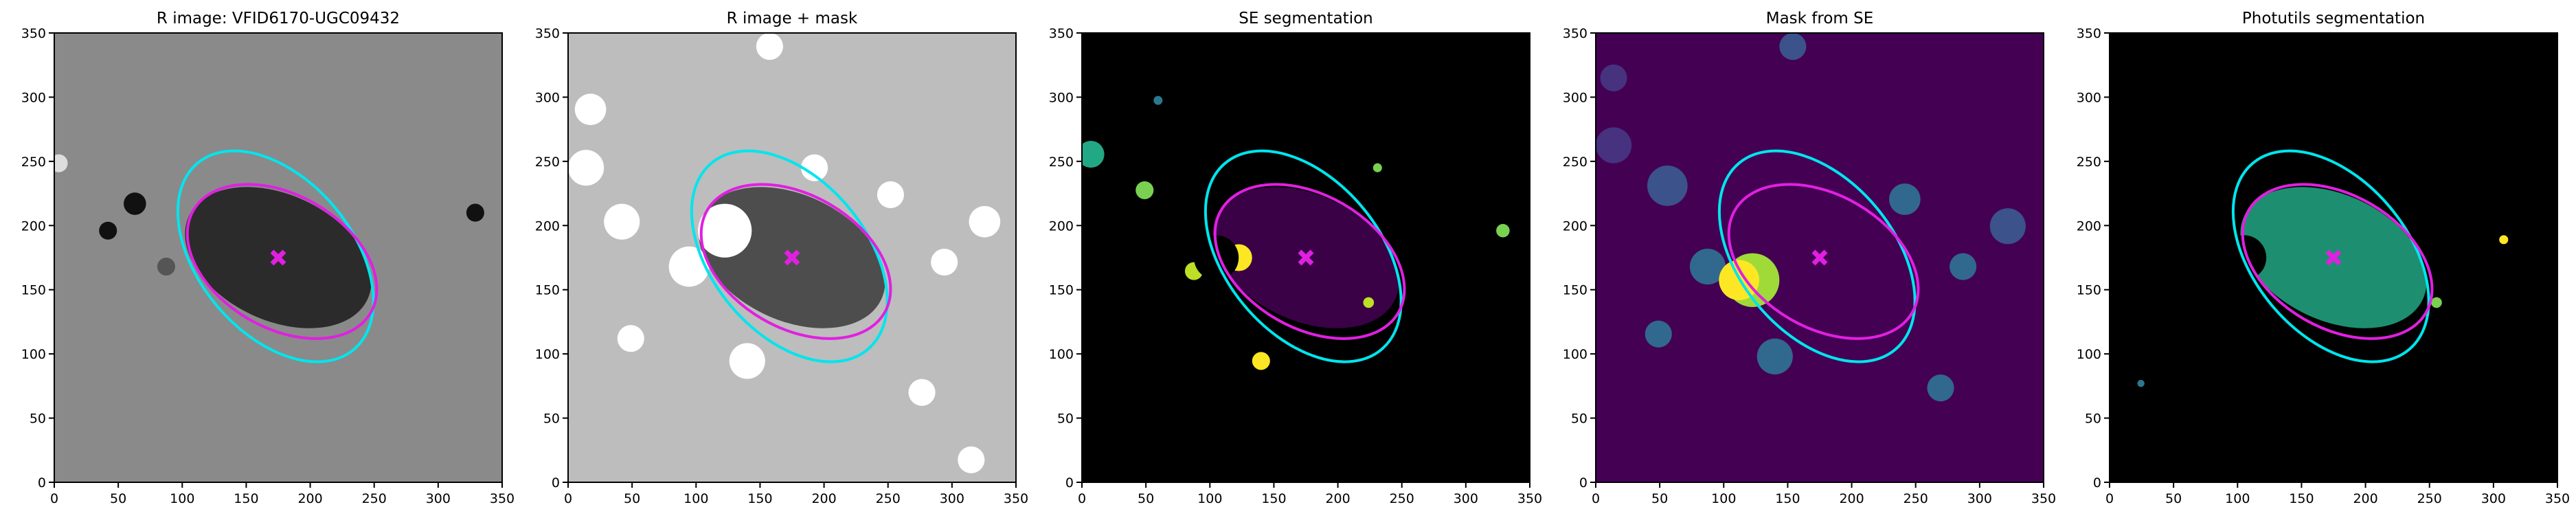  What do you see at coordinates (278, 18) in the screenshot?
I see `panel-title: R image: VFID6170-UGC09432` at bounding box center [278, 18].